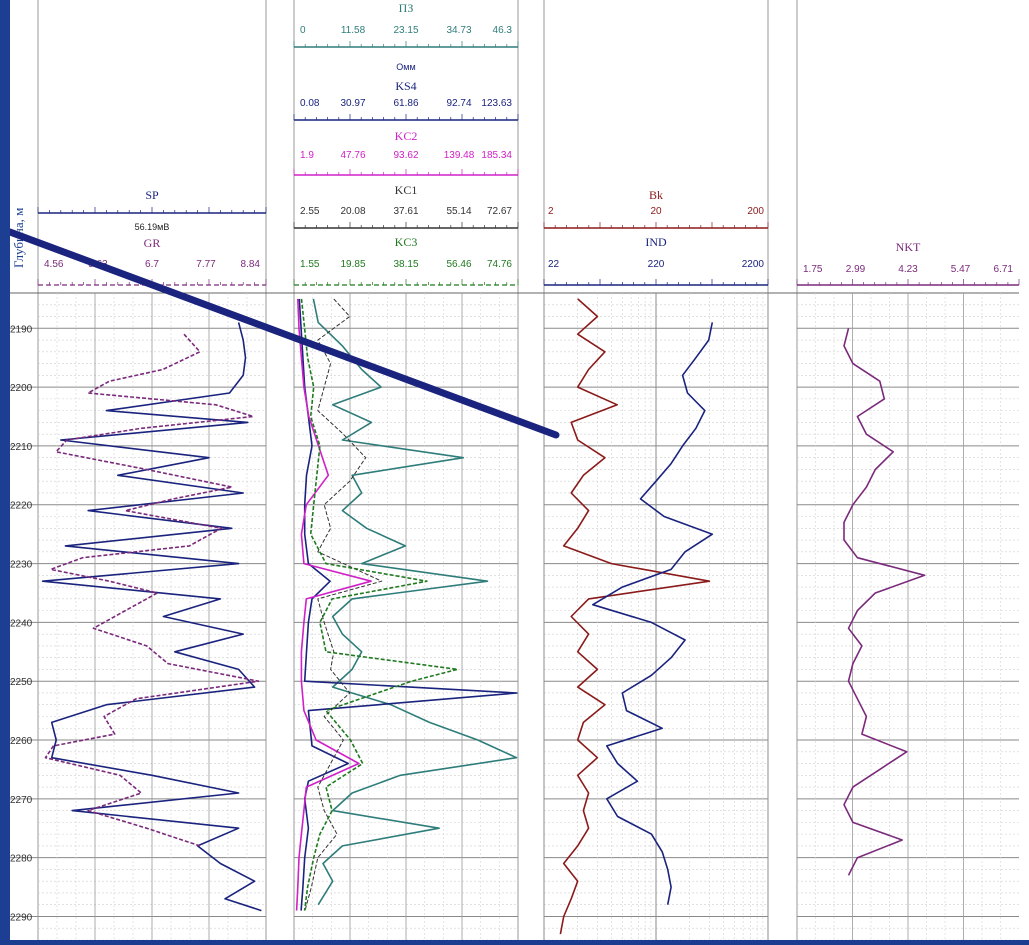  What do you see at coordinates (283, 333) in the screenshot?
I see `pointer-arrow` at bounding box center [283, 333].